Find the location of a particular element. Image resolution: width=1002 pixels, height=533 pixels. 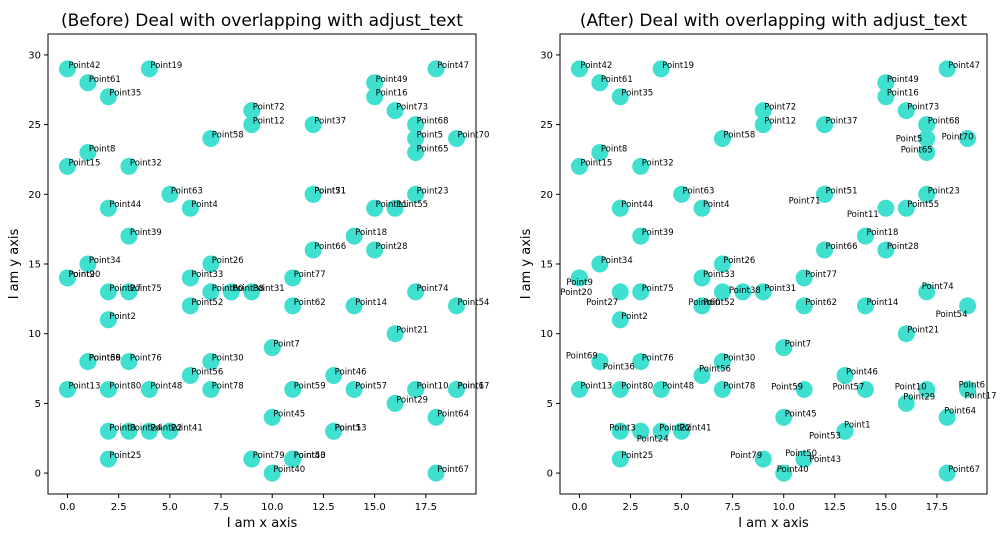

point-label: Point25 is located at coordinates (637, 456).